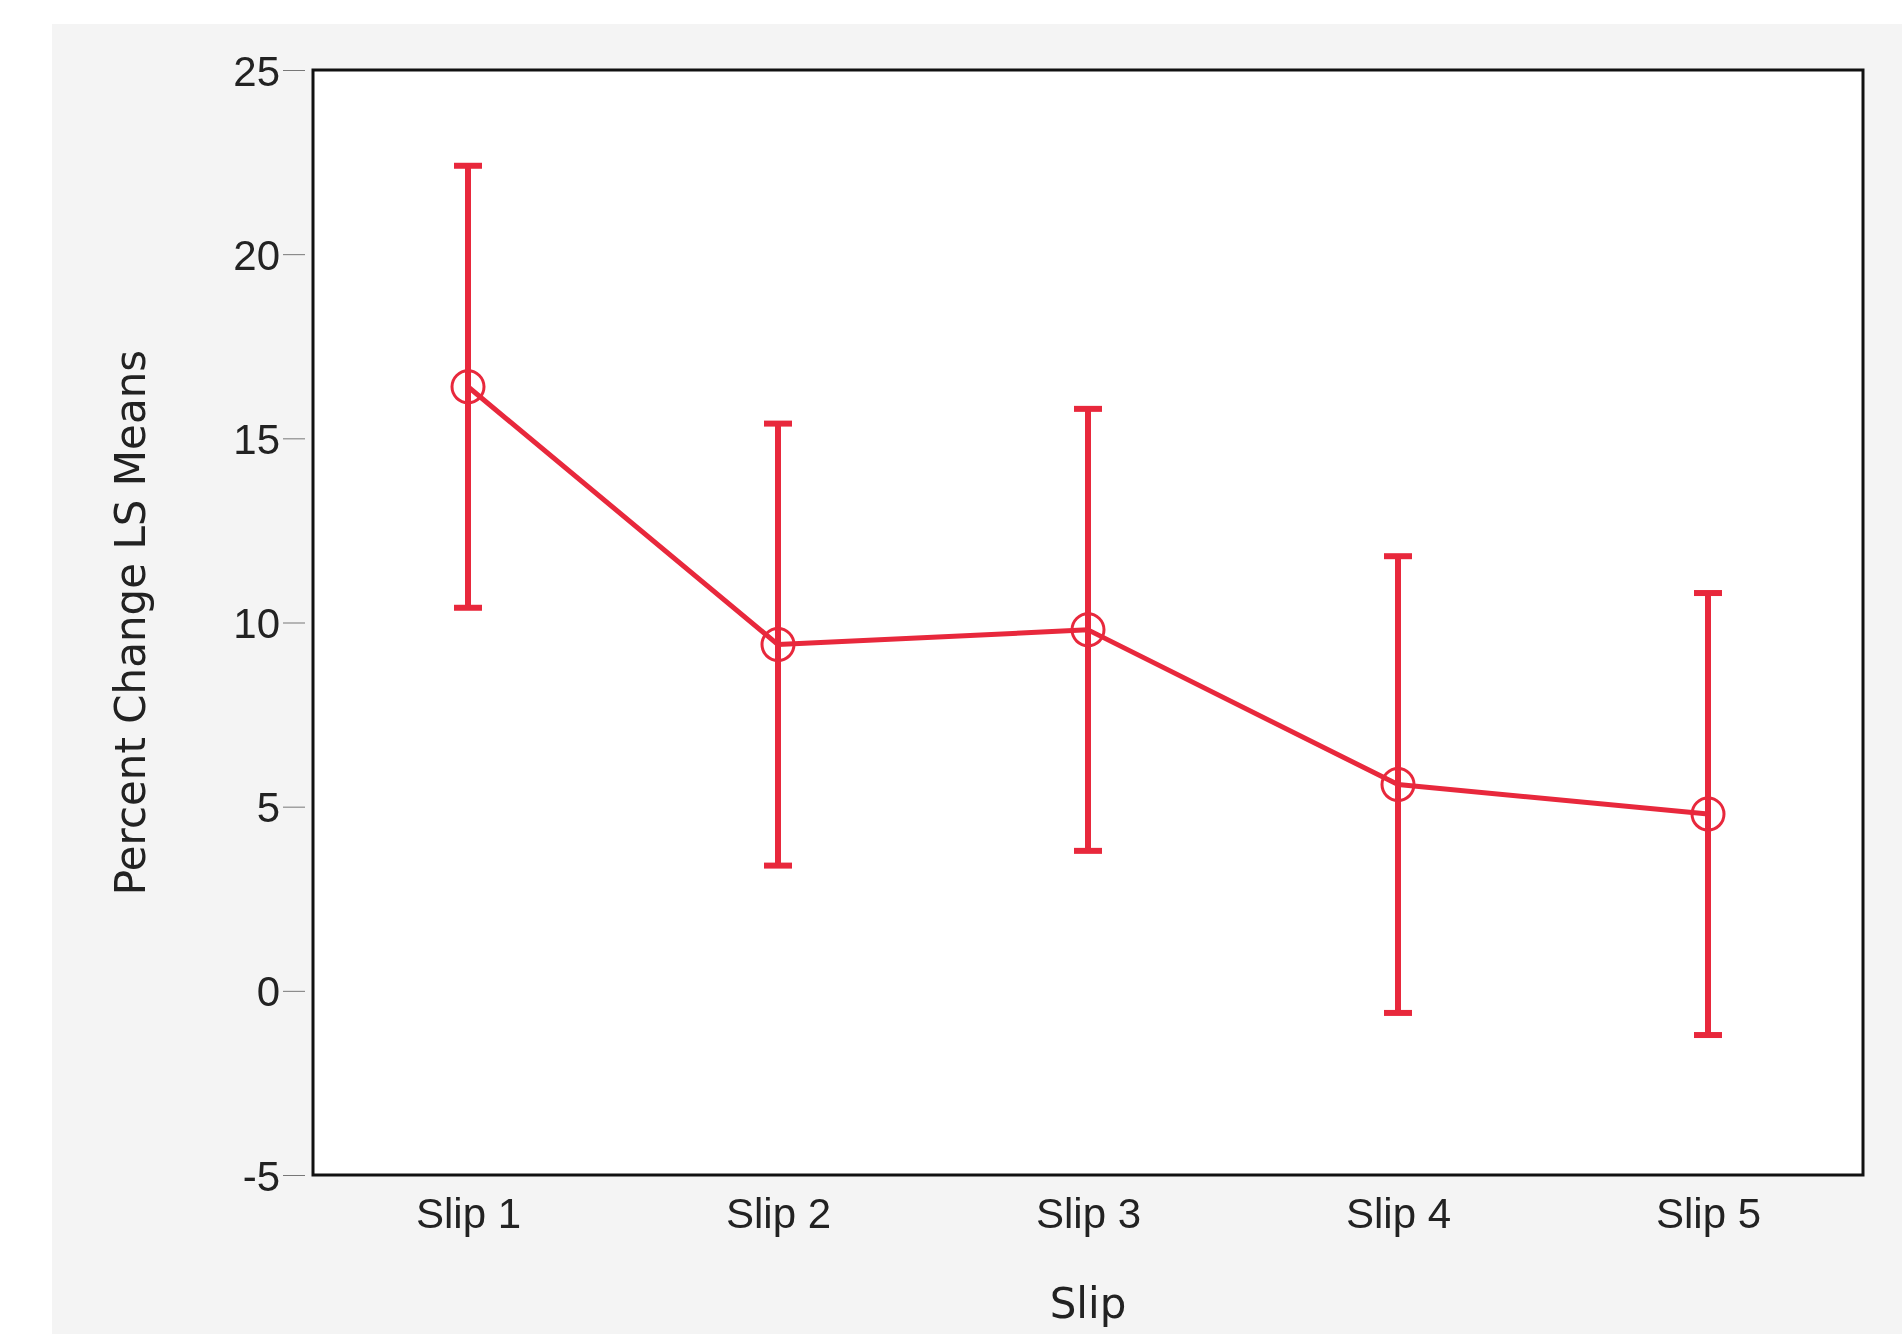 This screenshot has height=1334, width=1902. What do you see at coordinates (1398, 1214) in the screenshot?
I see `x-tick-label: Slip 4` at bounding box center [1398, 1214].